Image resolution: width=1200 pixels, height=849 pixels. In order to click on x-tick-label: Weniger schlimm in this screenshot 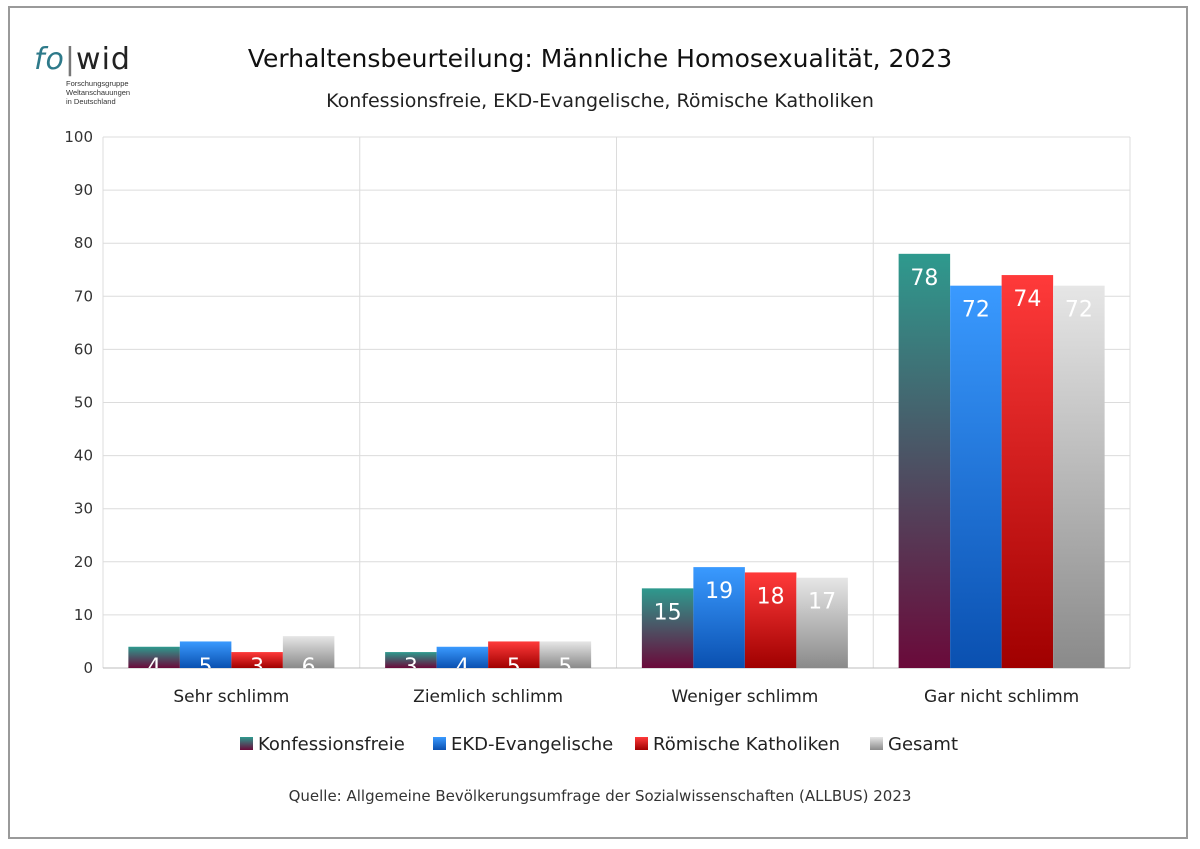, I will do `click(744, 697)`.